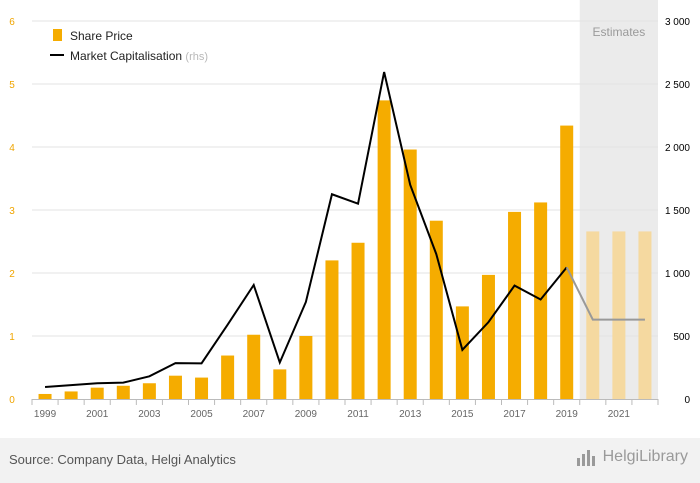  Describe the element at coordinates (97, 414) in the screenshot. I see `x-tick-label: 2001` at that location.